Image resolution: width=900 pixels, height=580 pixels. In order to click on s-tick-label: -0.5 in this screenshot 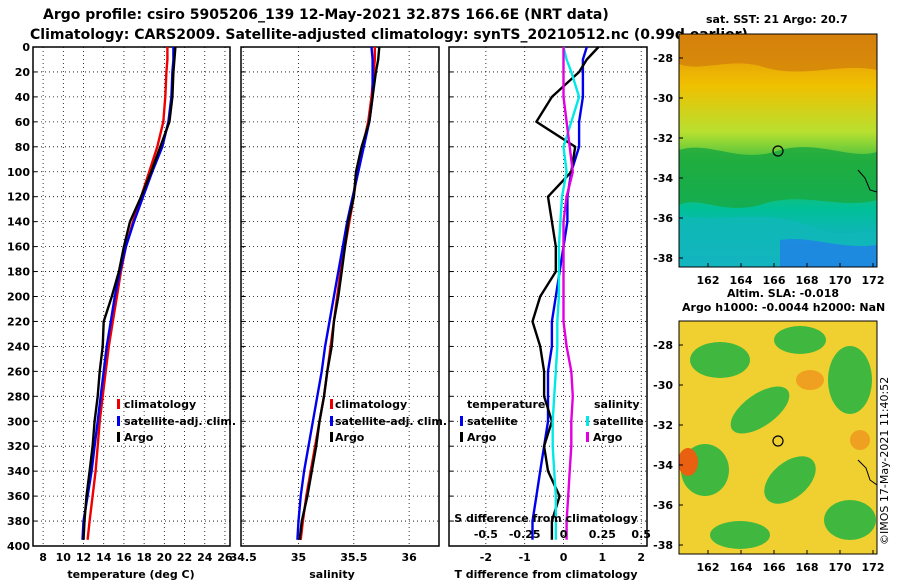, I will do `click(486, 534)`.